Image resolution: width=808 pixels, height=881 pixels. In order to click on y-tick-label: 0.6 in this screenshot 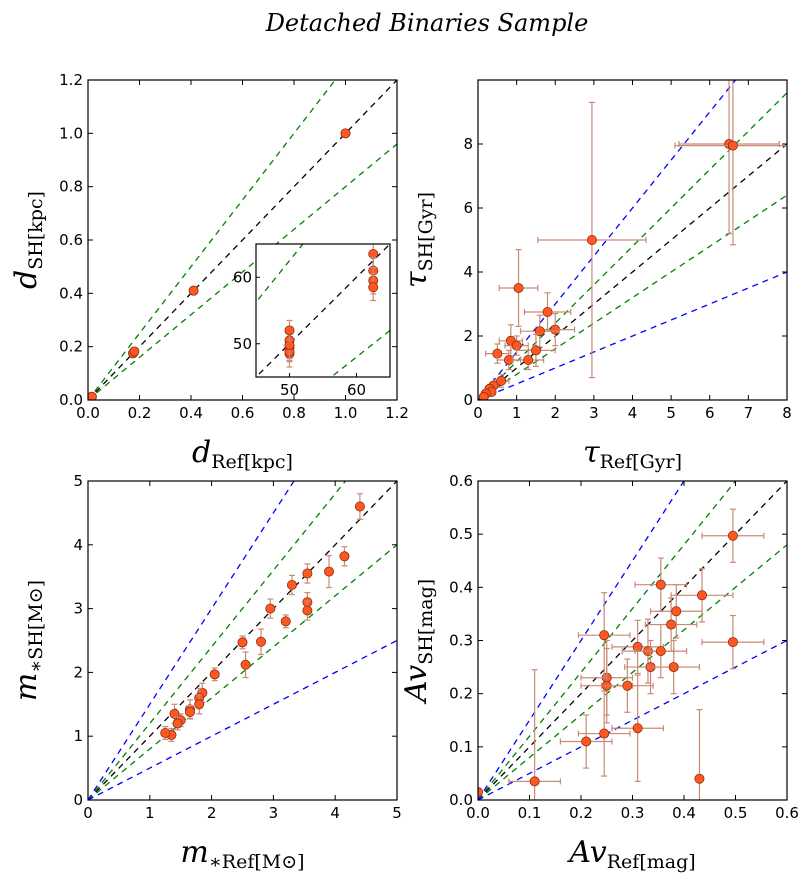, I will do `click(71, 240)`.